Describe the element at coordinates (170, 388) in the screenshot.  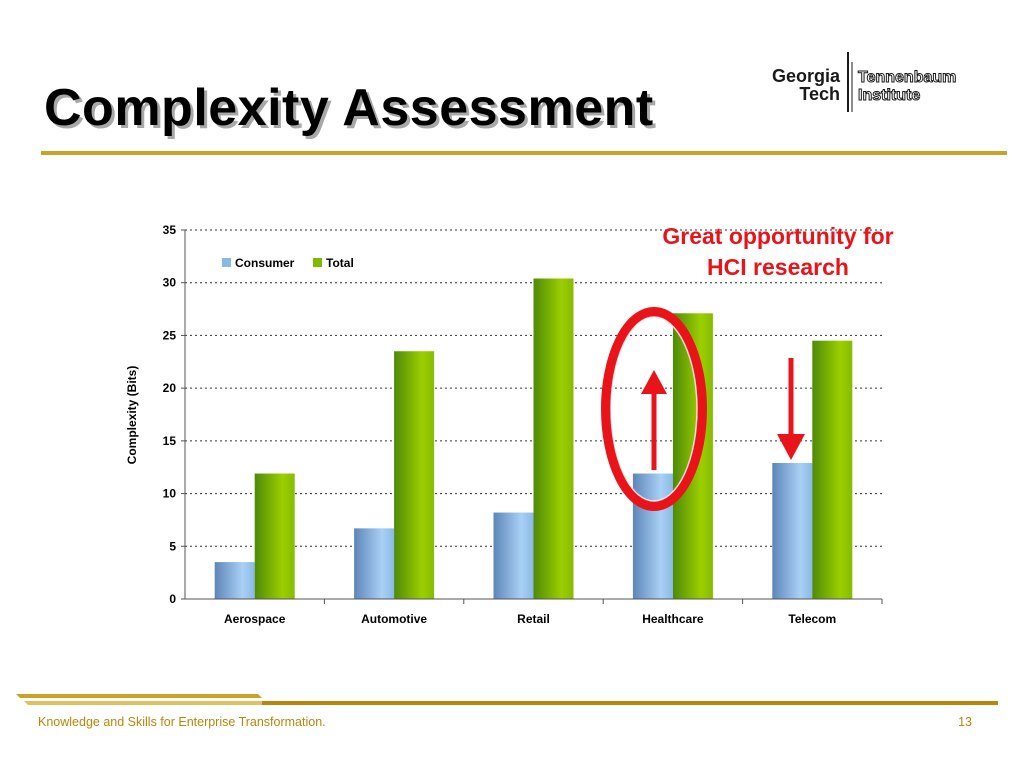
I see `y-tick-label: 20` at that location.